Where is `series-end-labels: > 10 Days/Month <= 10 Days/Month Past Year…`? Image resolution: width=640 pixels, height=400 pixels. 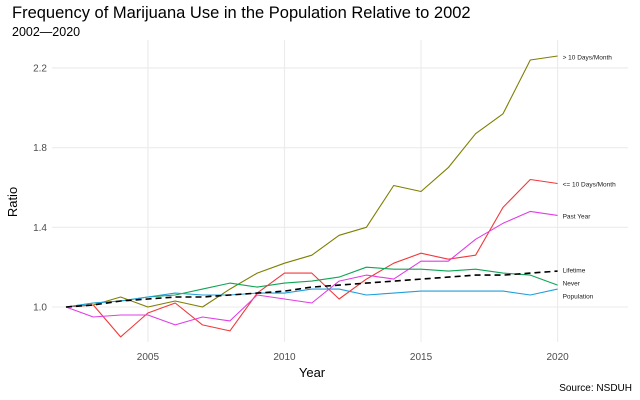 series-end-labels: > 10 Days/Month <= 10 Days/Month Past Year… is located at coordinates (589, 178).